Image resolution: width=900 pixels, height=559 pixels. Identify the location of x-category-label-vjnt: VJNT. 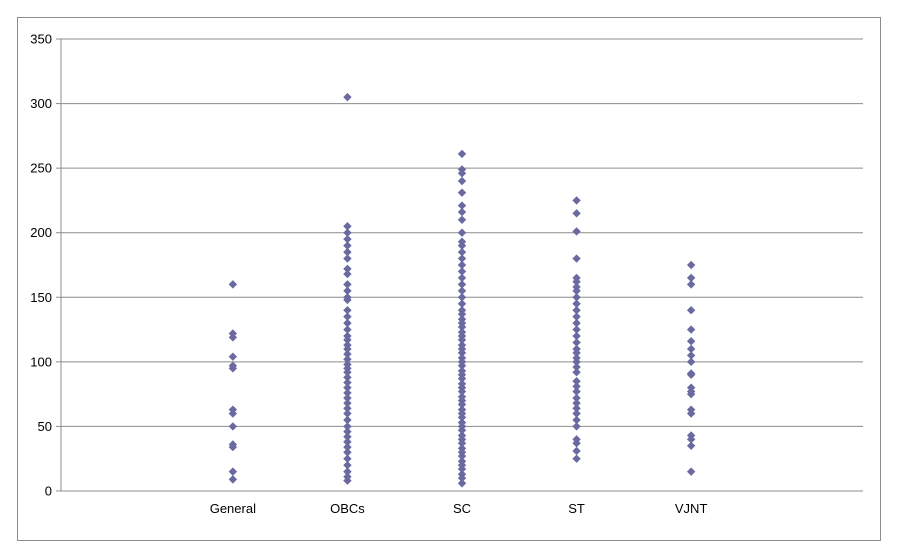
(691, 508).